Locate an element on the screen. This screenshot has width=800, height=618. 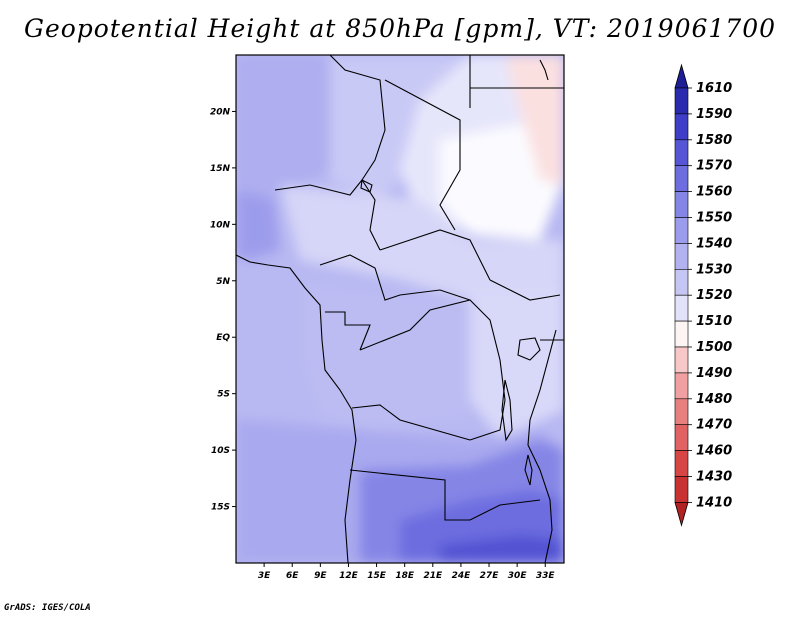
shade-southeast-darkest is located at coordinates (502, 549).